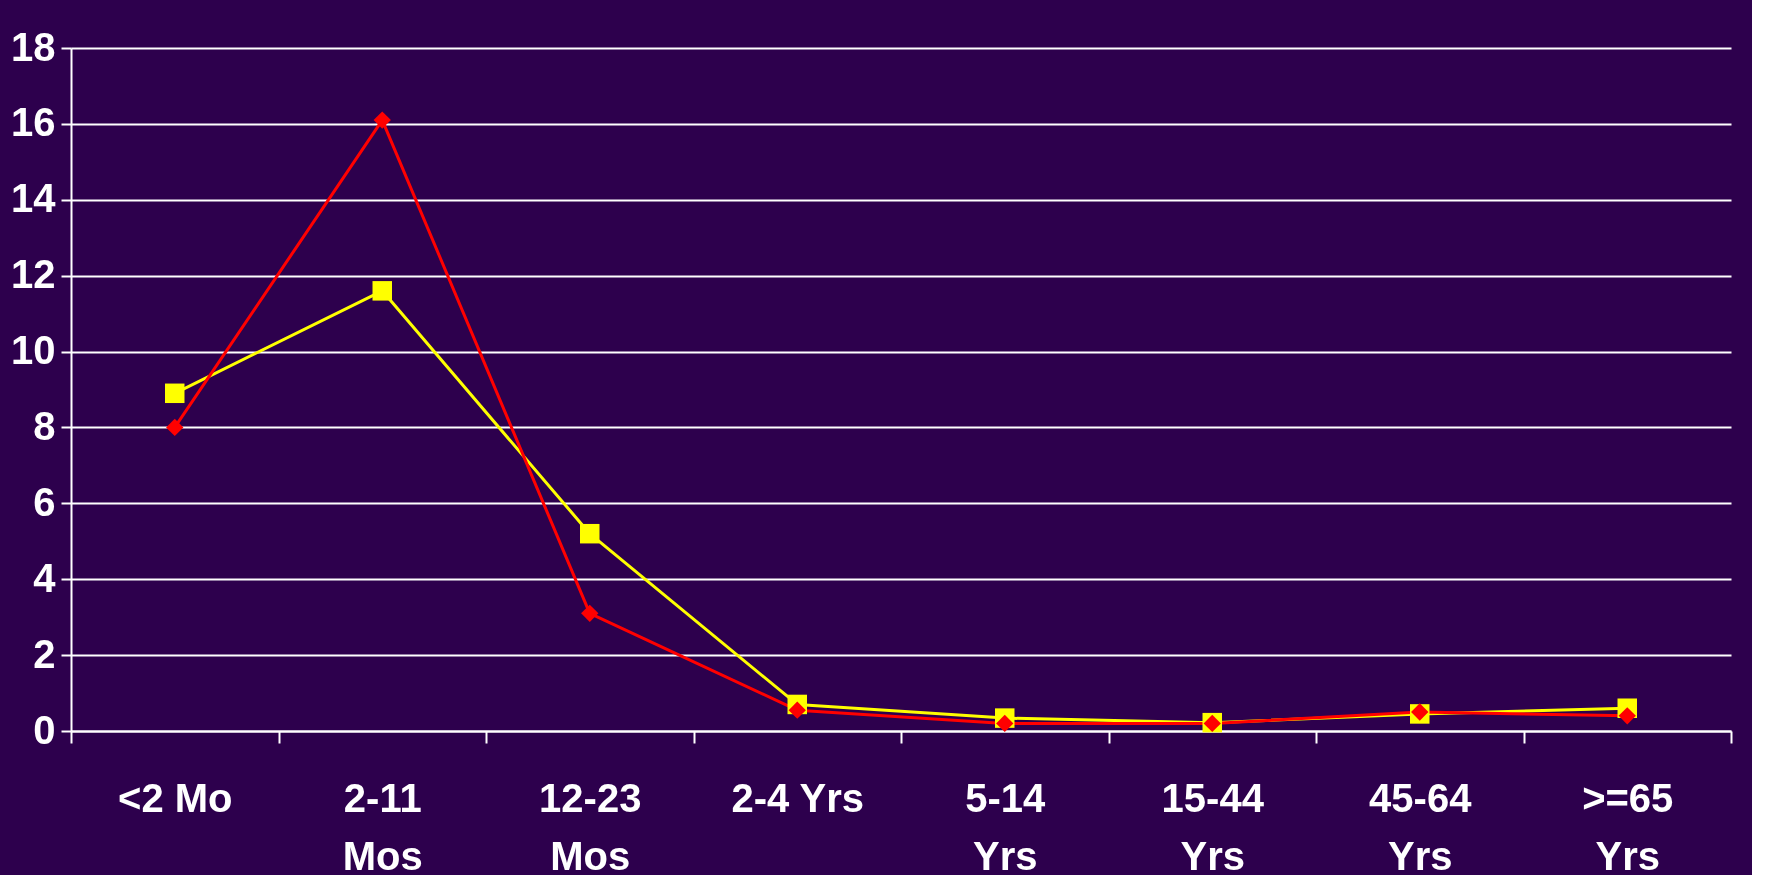 The height and width of the screenshot is (875, 1791). Describe the element at coordinates (1006, 825) in the screenshot. I see `x-tick-label: 5-14 Yrs` at that location.